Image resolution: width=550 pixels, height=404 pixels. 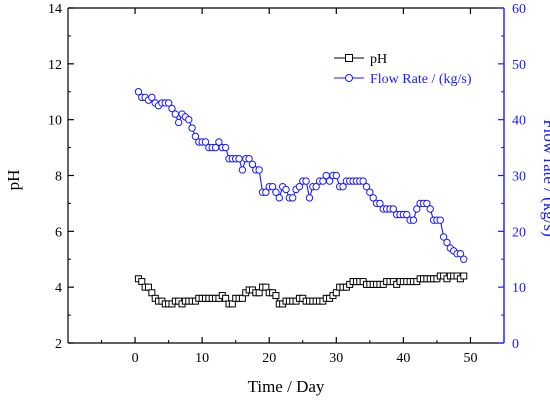 I want to click on y-right-tick-label: 10, so click(x=519, y=288).